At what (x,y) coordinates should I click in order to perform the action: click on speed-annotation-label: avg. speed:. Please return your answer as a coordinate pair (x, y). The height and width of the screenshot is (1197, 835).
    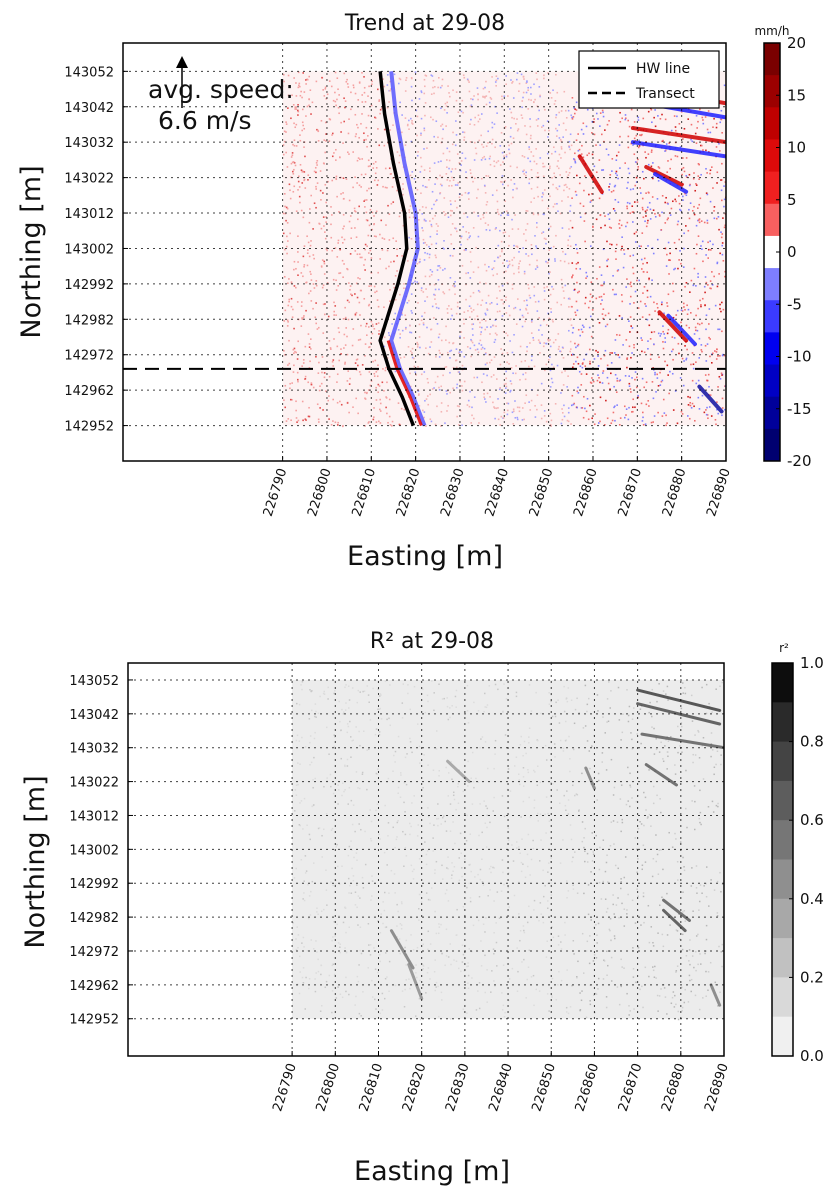
    Looking at the image, I should click on (221, 89).